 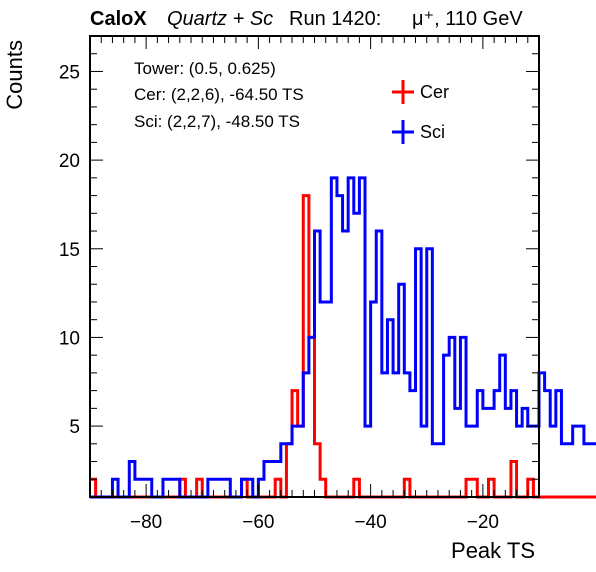 I want to click on x-tick-label: −40, so click(x=371, y=522).